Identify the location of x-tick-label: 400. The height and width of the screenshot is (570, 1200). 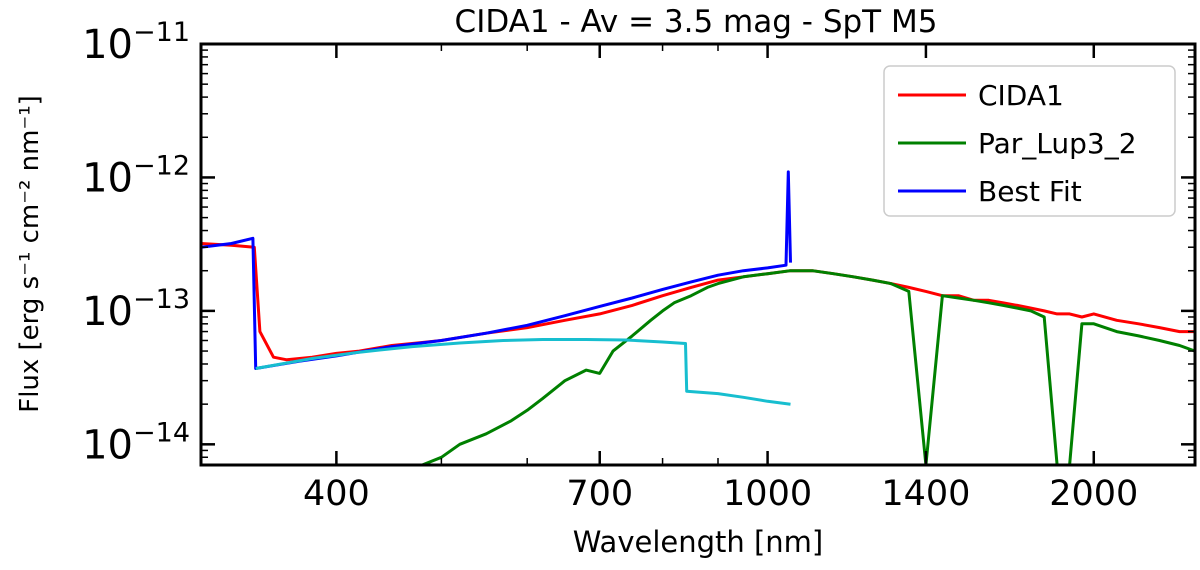
(336, 494).